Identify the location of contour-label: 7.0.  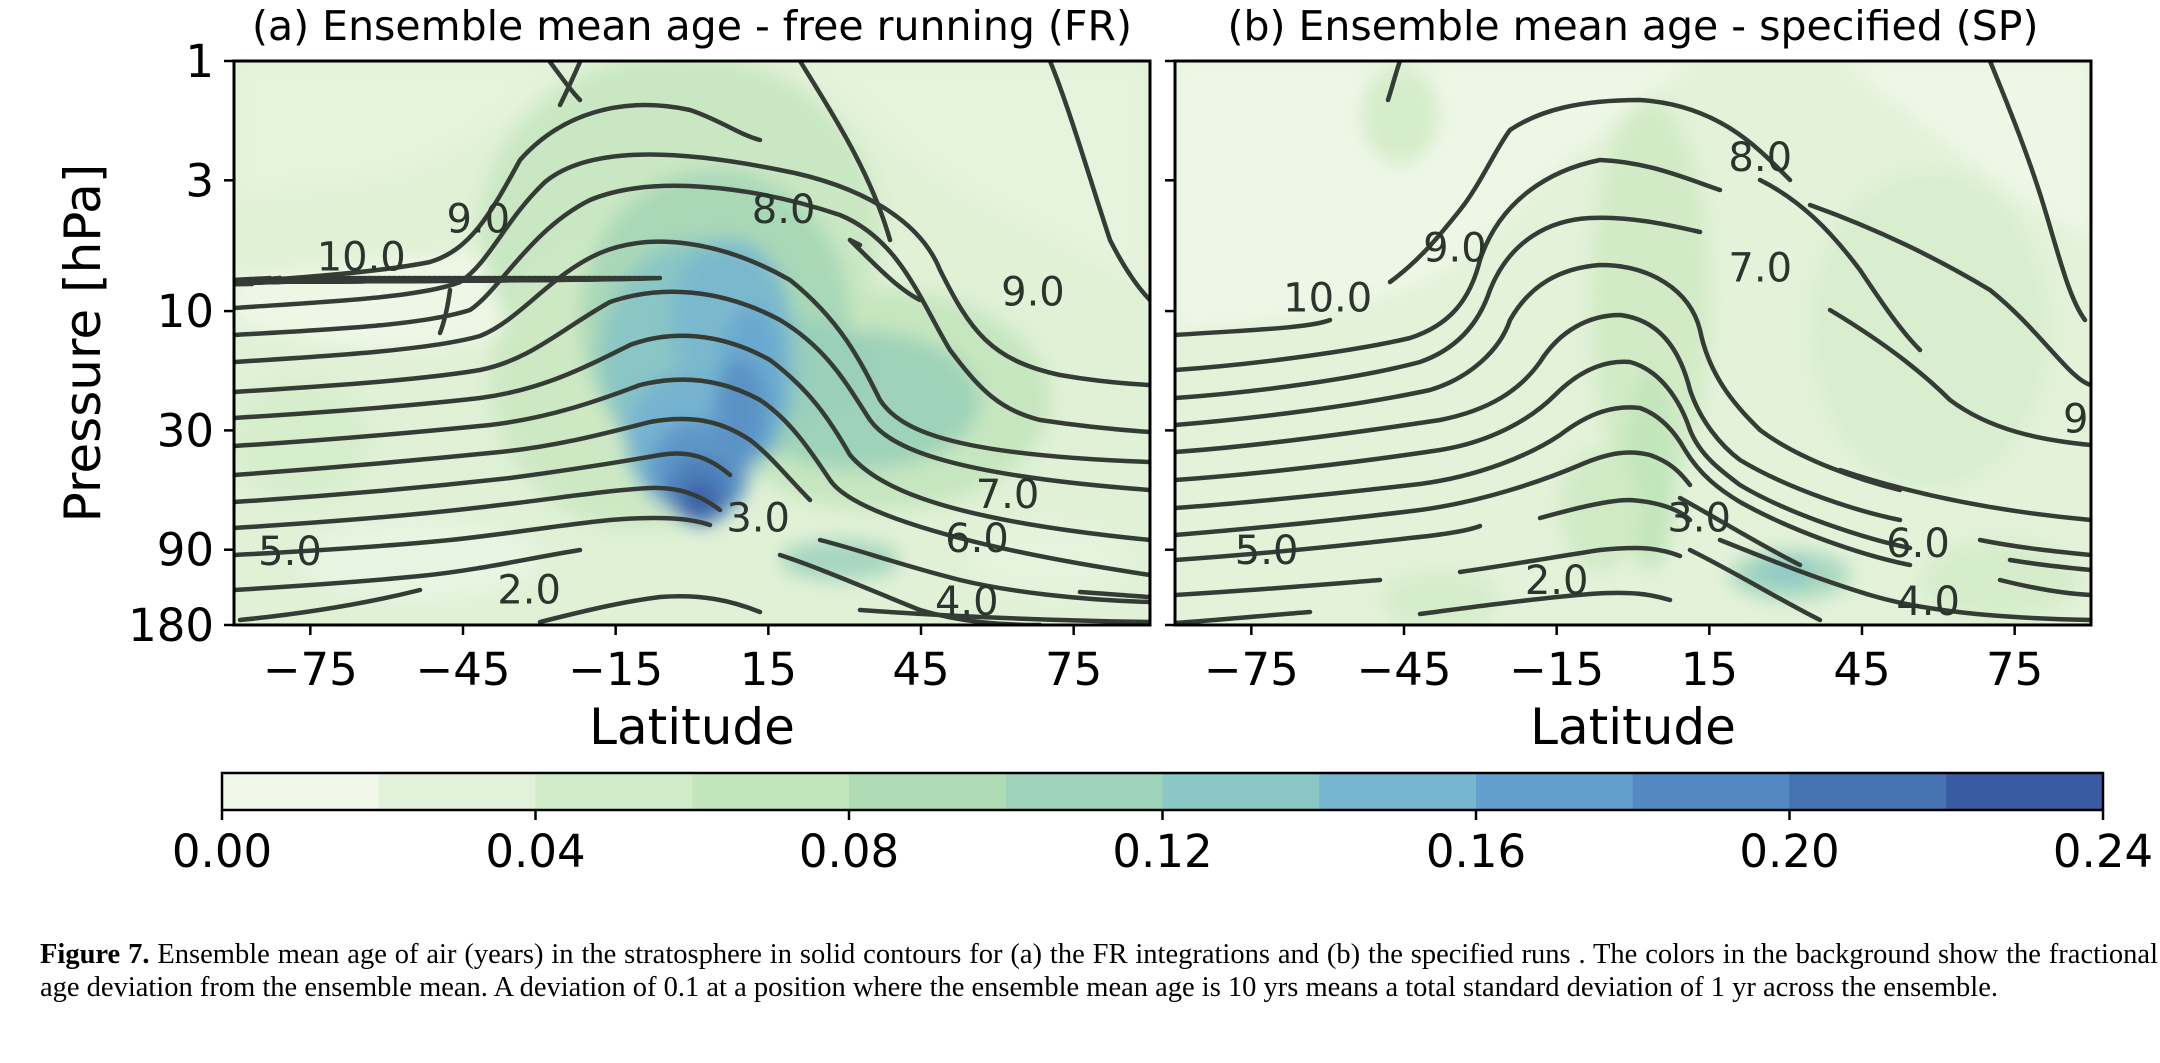
(1760, 268).